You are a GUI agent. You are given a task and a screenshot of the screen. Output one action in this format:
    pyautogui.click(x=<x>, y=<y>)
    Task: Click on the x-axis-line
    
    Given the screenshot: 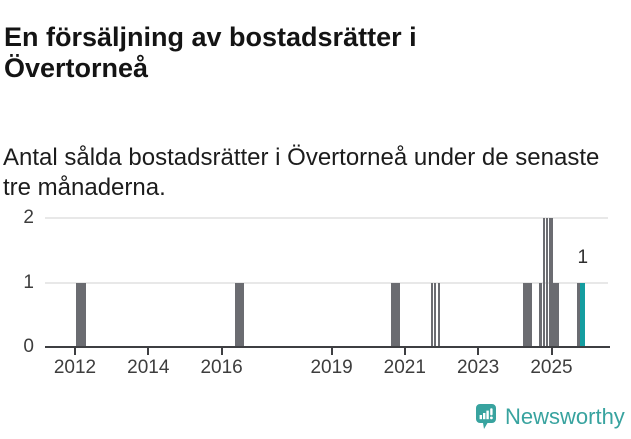 What is the action you would take?
    pyautogui.click(x=327, y=347)
    